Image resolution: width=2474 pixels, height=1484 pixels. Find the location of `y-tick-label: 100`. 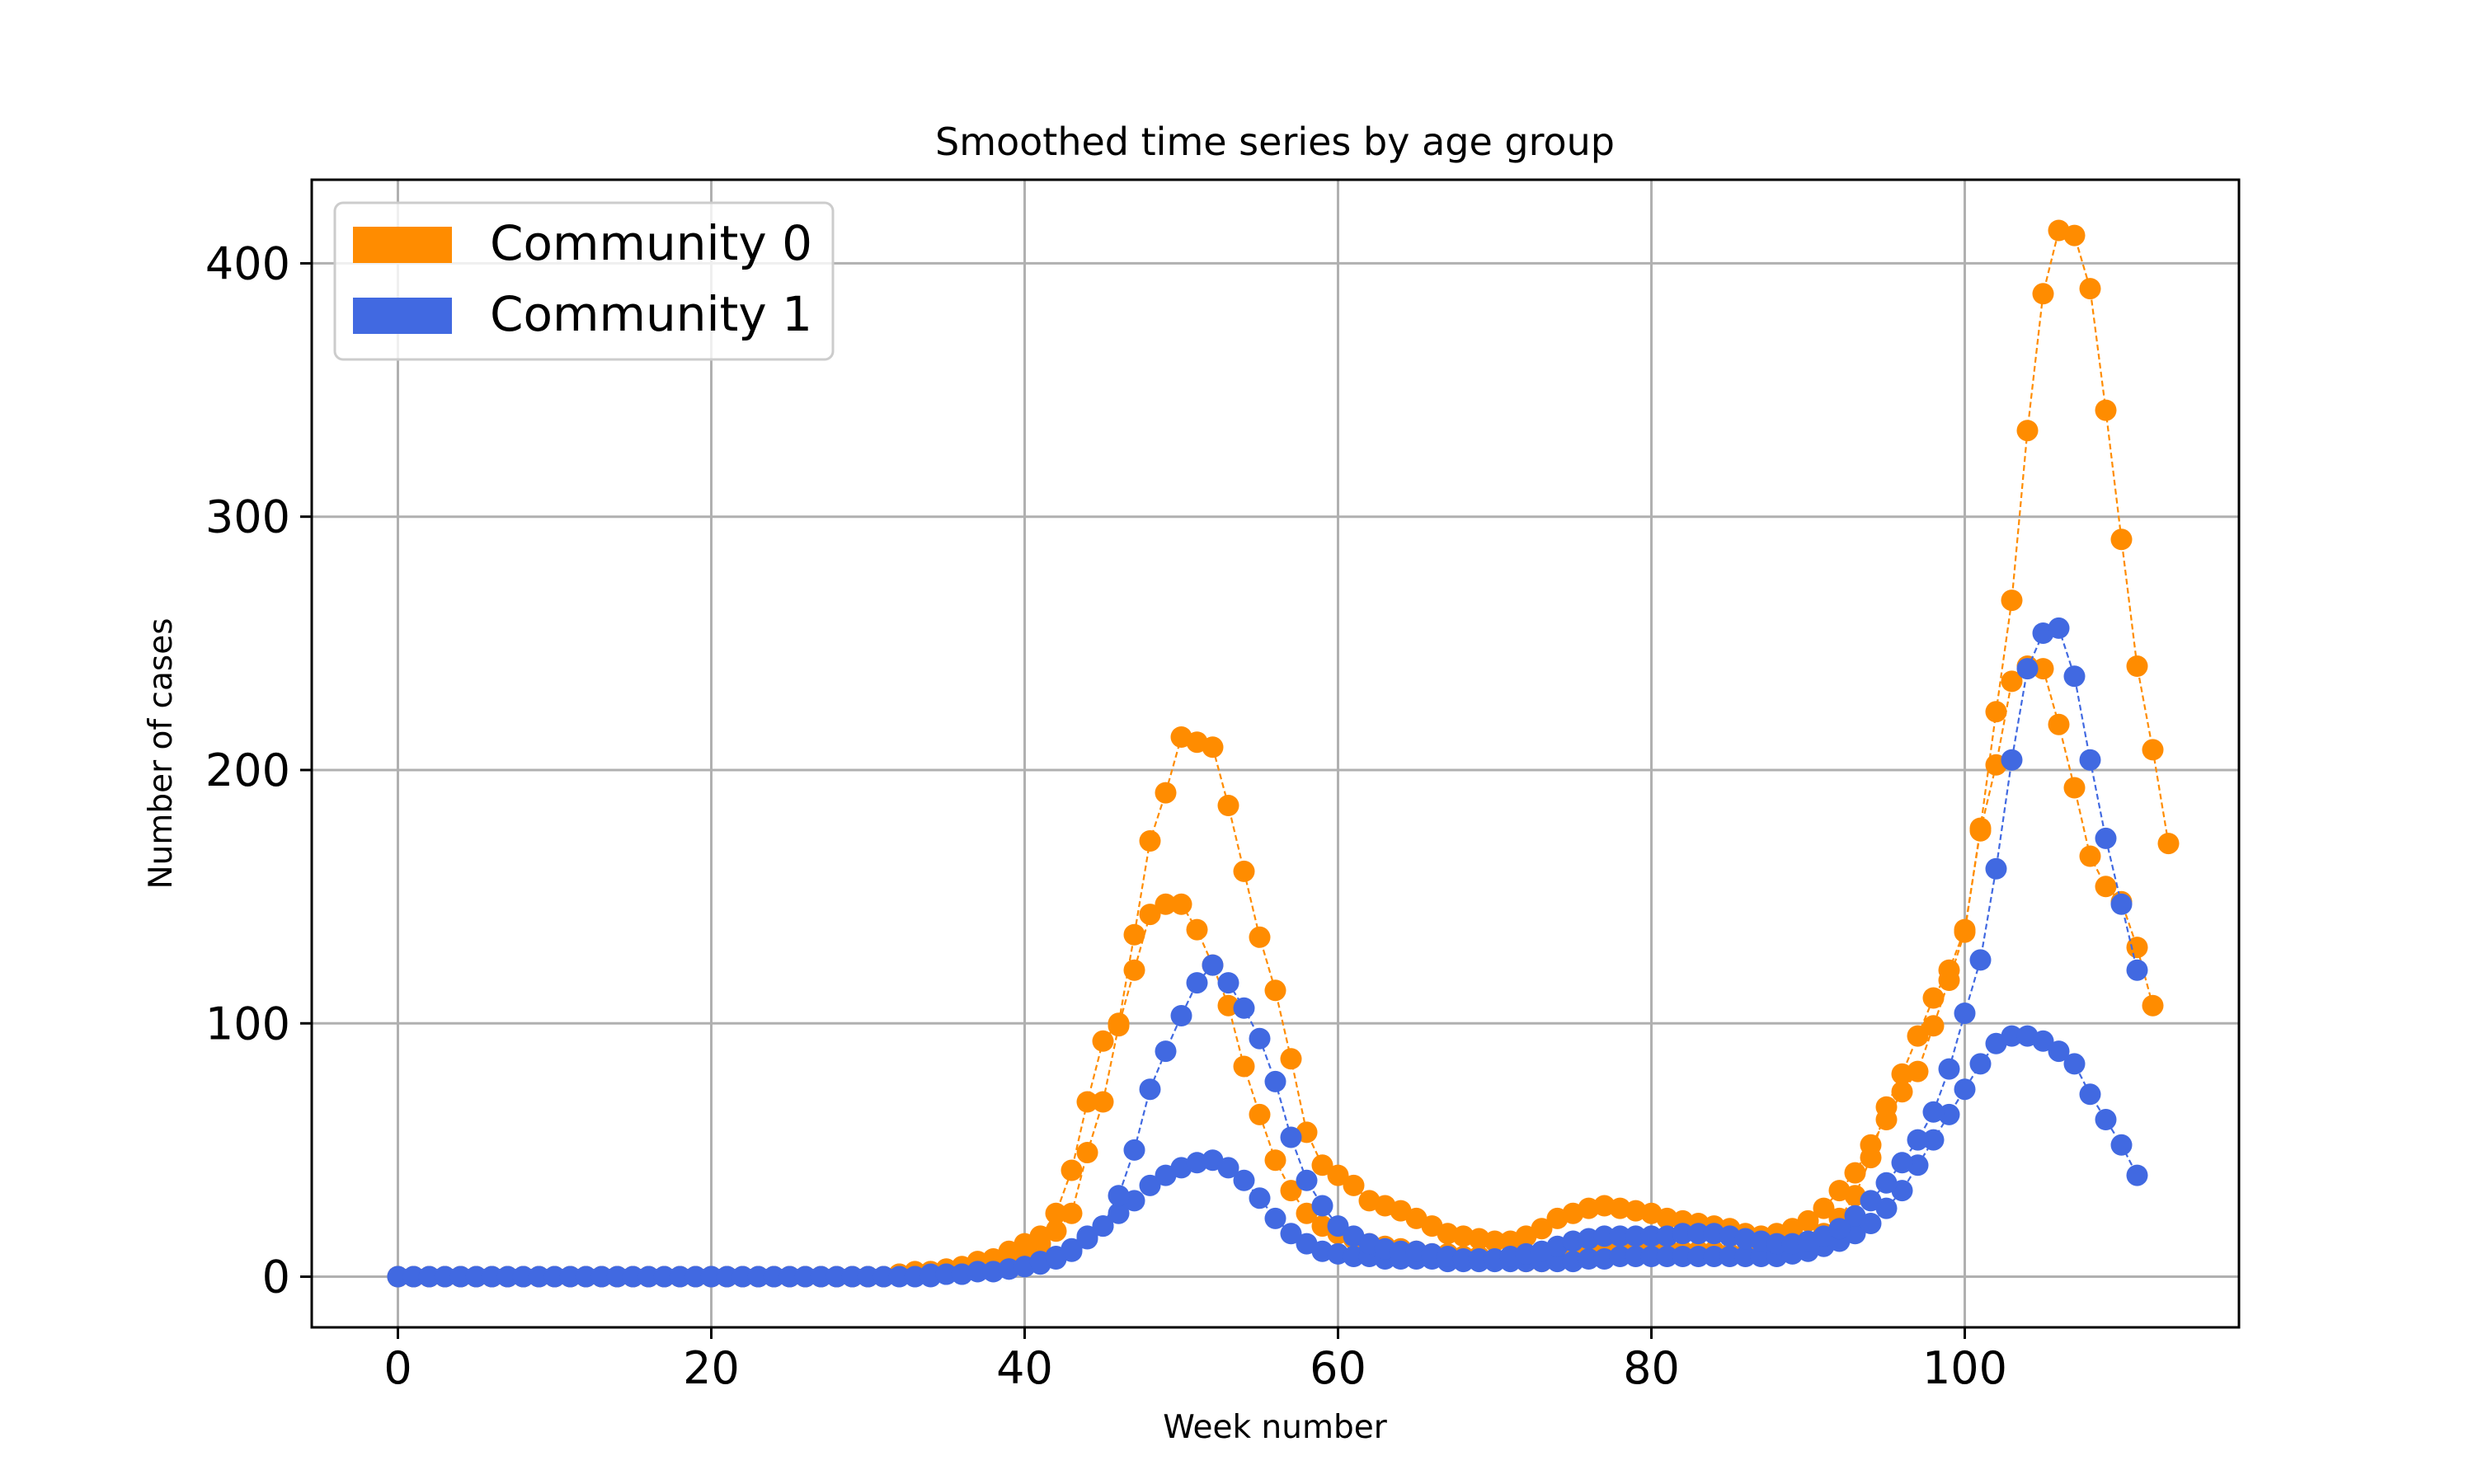

y-tick-label: 100 is located at coordinates (247, 1024).